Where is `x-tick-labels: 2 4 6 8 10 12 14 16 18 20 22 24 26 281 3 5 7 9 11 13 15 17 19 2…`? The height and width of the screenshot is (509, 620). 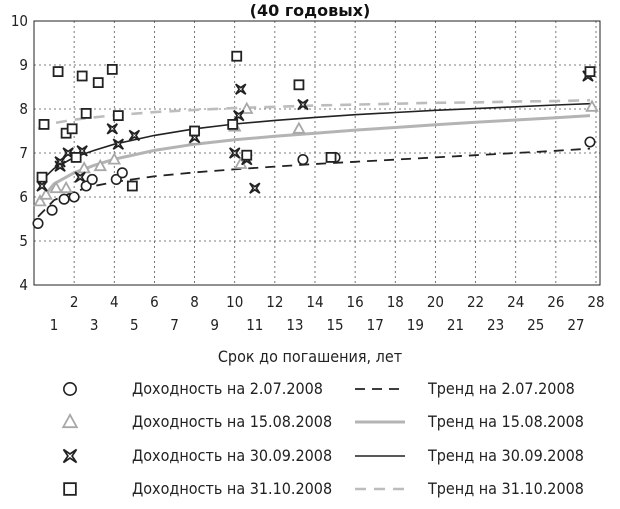
x-tick-labels: 2 4 6 8 10 12 14 16 18 20 22 24 26 281 3 5 7 9 11 13 15 17 19 2… is located at coordinates (327, 313).